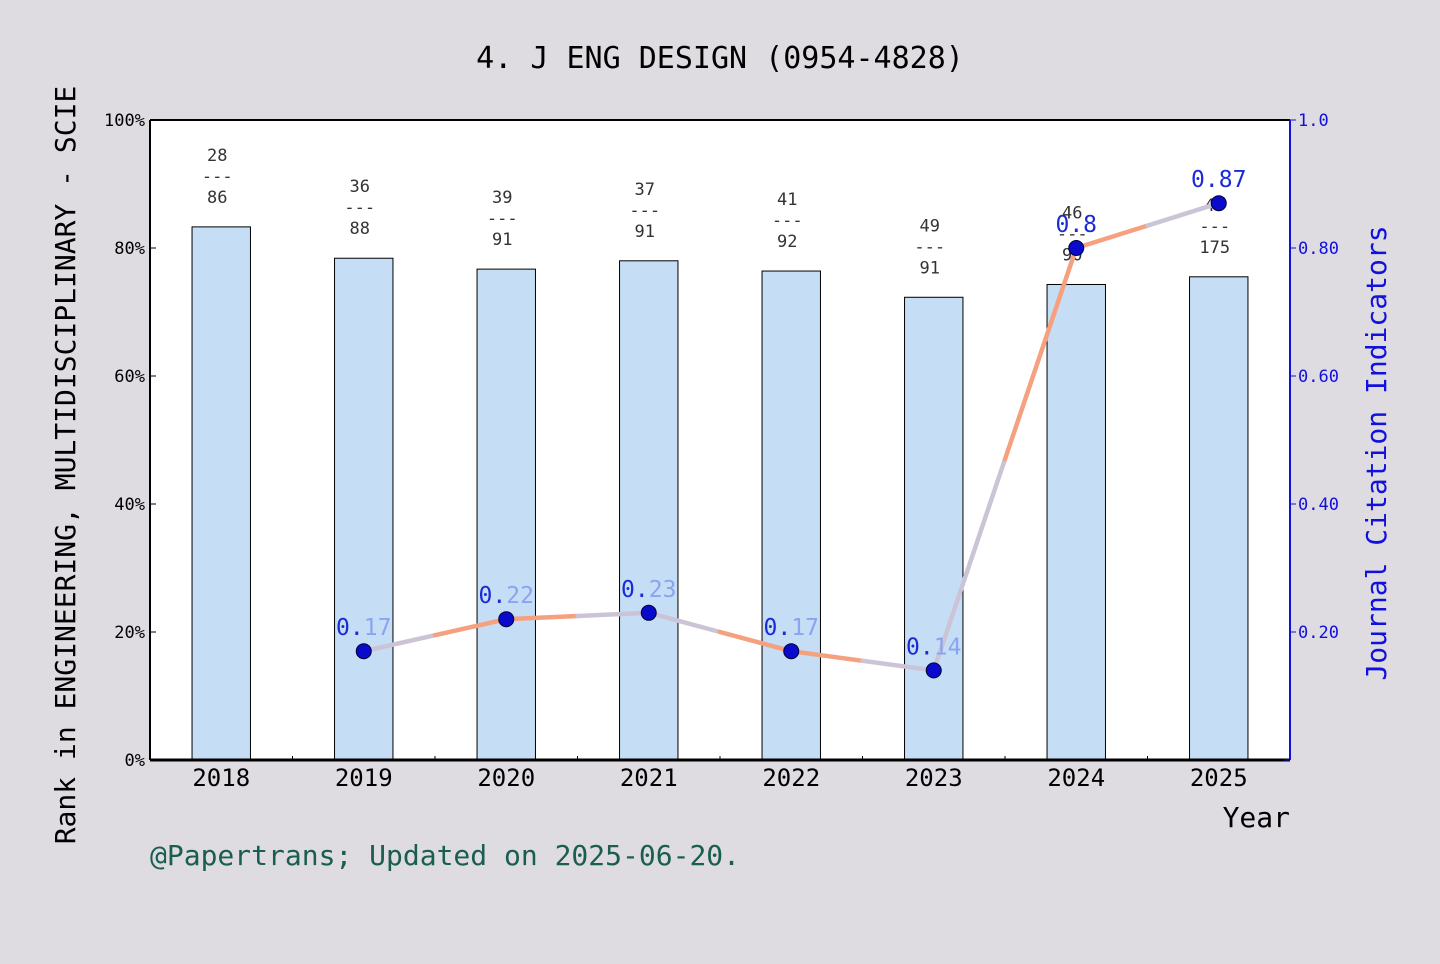 This screenshot has width=1440, height=964. I want to click on y-tick-label: 0%, so click(135, 761).